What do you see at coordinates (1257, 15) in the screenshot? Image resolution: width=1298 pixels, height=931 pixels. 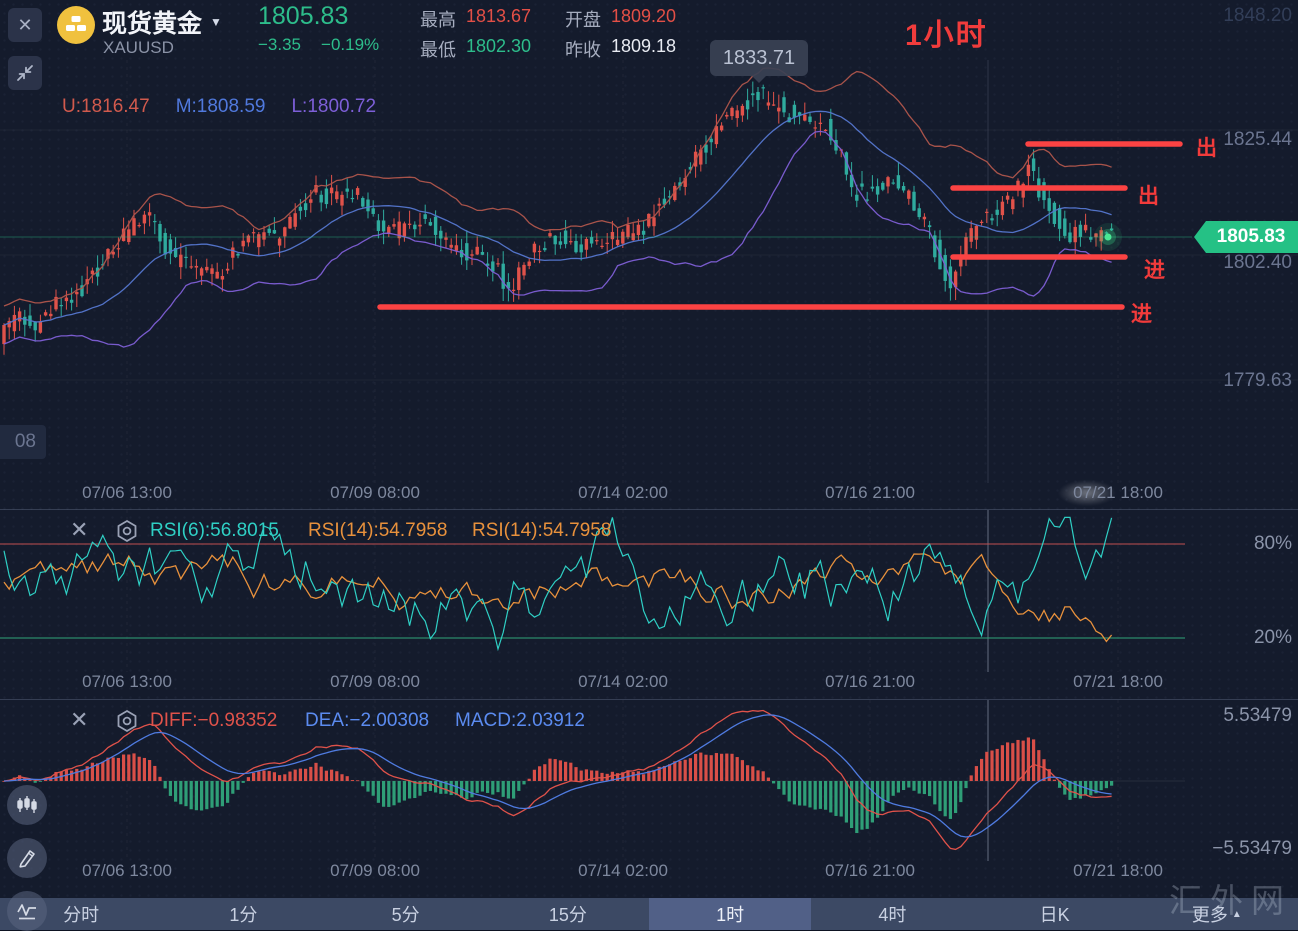 I see `price-axis-1848: 1848.20` at bounding box center [1257, 15].